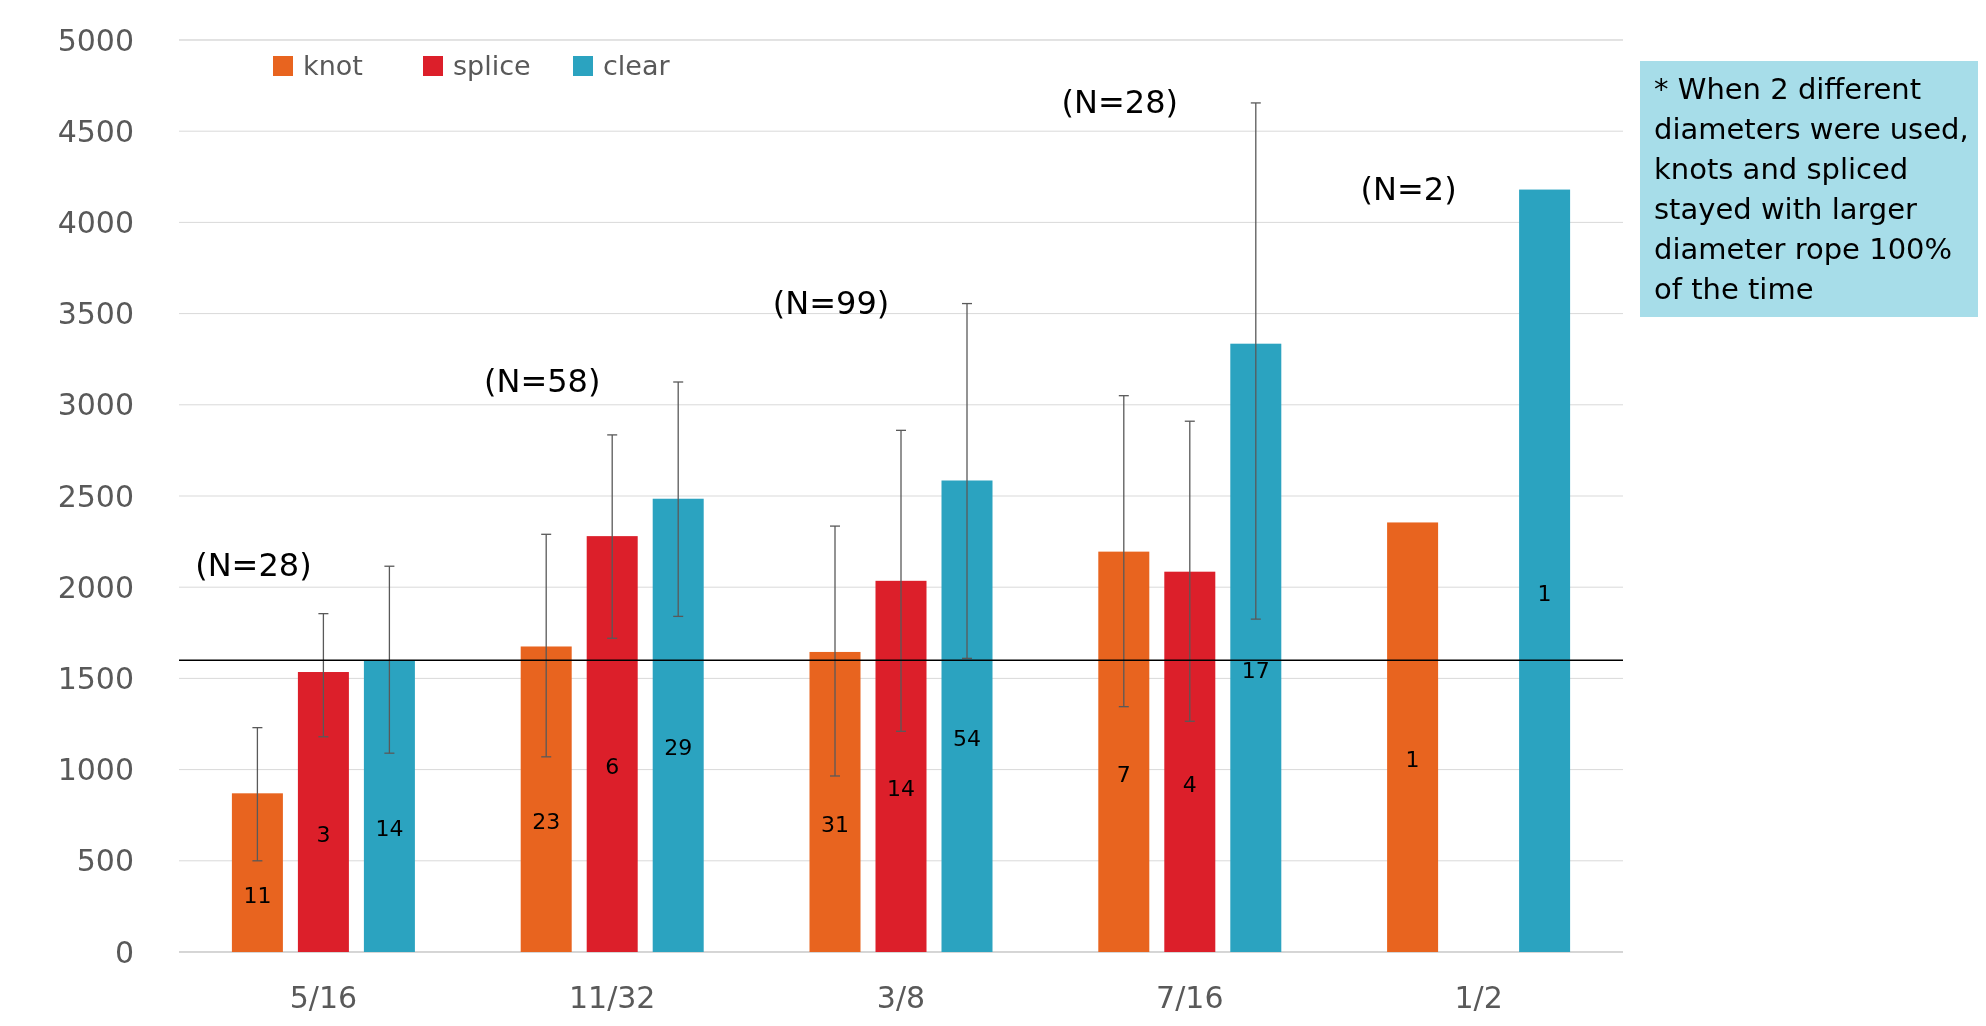 The width and height of the screenshot is (1986, 1026). What do you see at coordinates (95, 678) in the screenshot?
I see `y-tick-label: 1500` at bounding box center [95, 678].